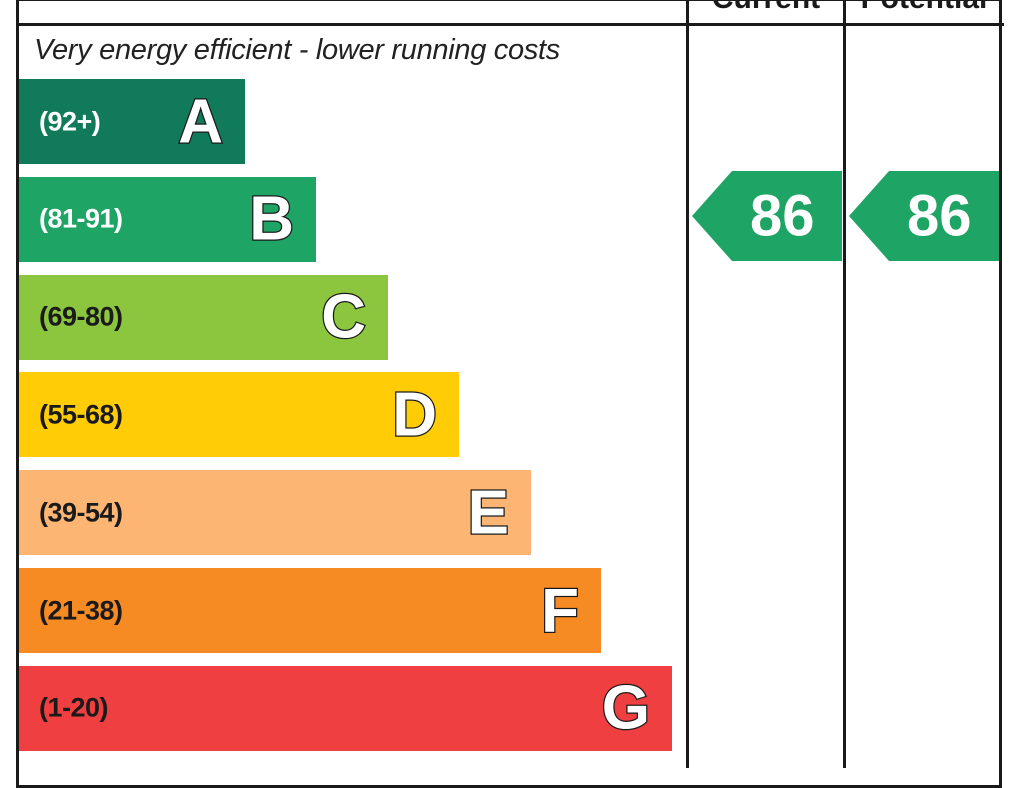 The width and height of the screenshot is (1024, 788). What do you see at coordinates (626, 709) in the screenshot?
I see `band-letter: G` at bounding box center [626, 709].